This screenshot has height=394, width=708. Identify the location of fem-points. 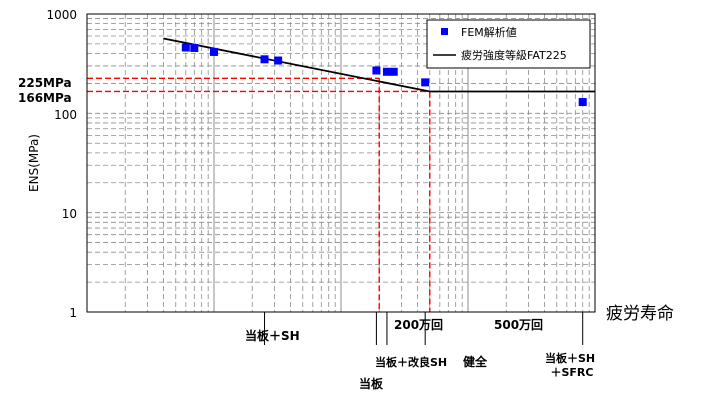
(384, 75).